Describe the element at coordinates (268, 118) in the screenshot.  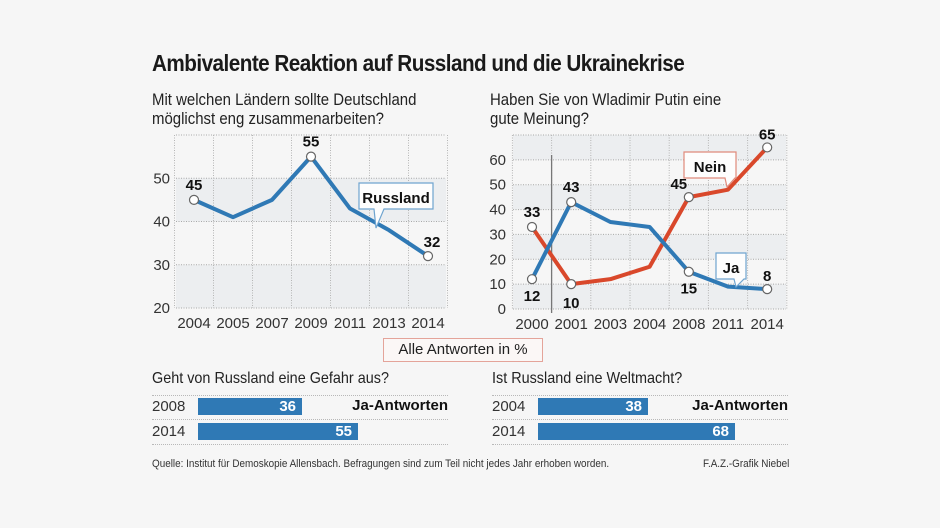
I see `chart1-title-line2: möglichst eng zusammenarbeiten?` at that location.